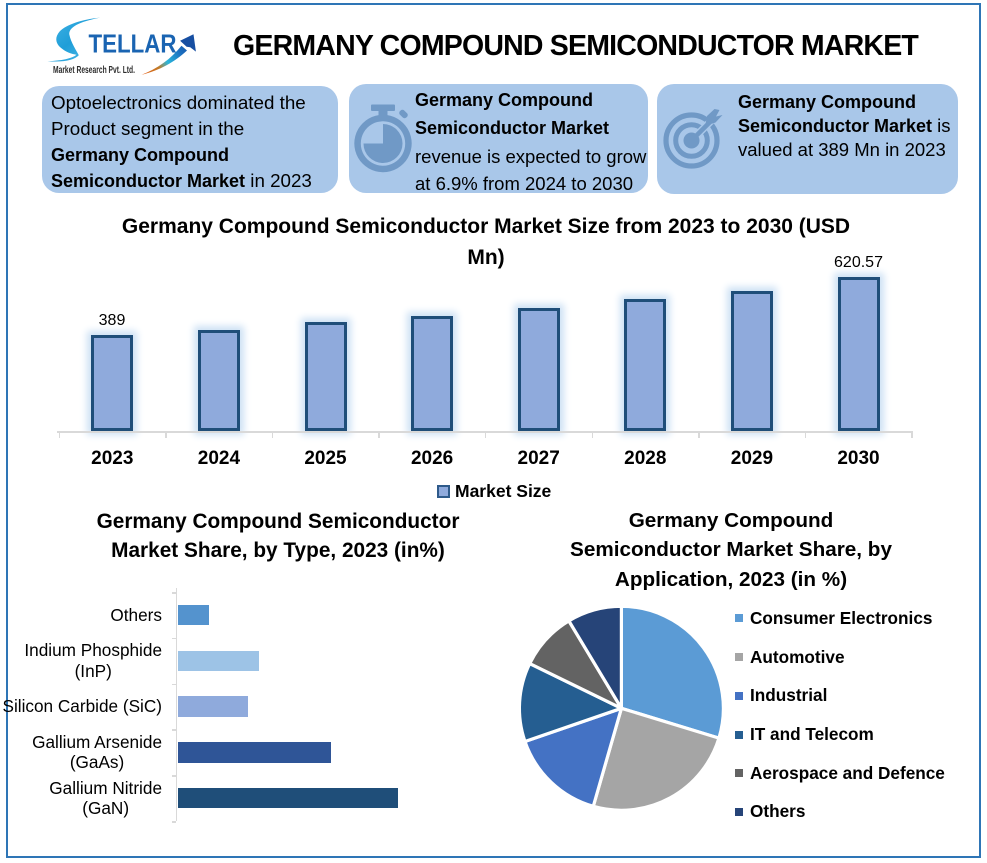 The width and height of the screenshot is (987, 863). What do you see at coordinates (133, 44) in the screenshot?
I see `svg-text: TELLAR` at bounding box center [133, 44].